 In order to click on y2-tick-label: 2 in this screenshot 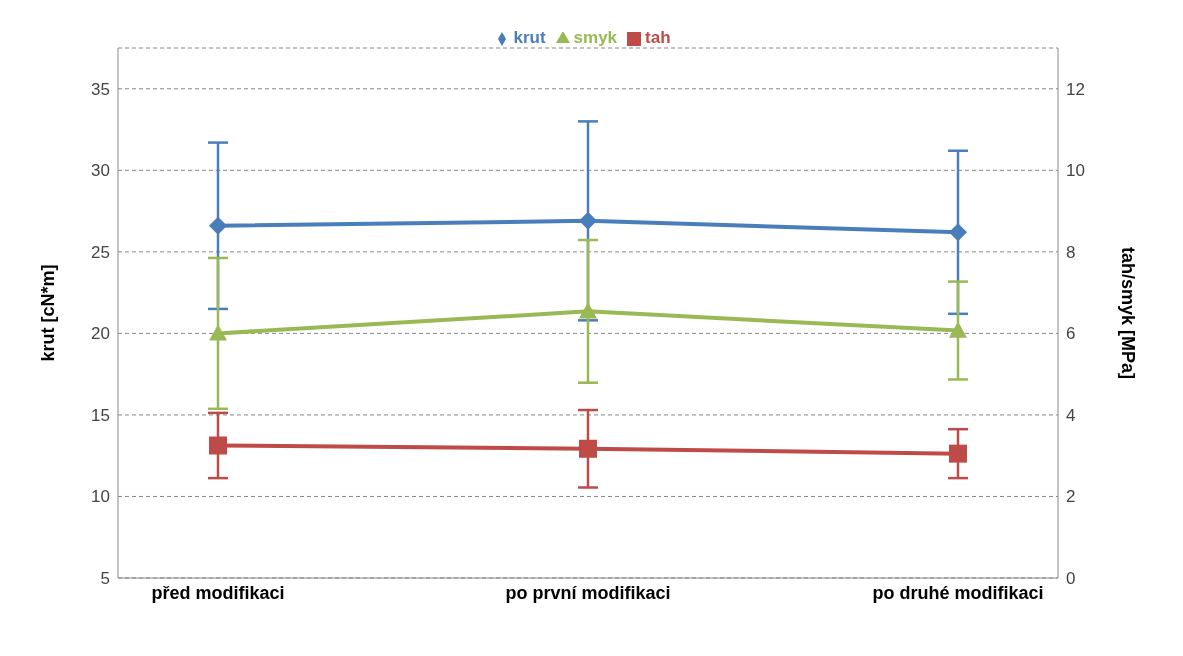, I will do `click(1071, 497)`.